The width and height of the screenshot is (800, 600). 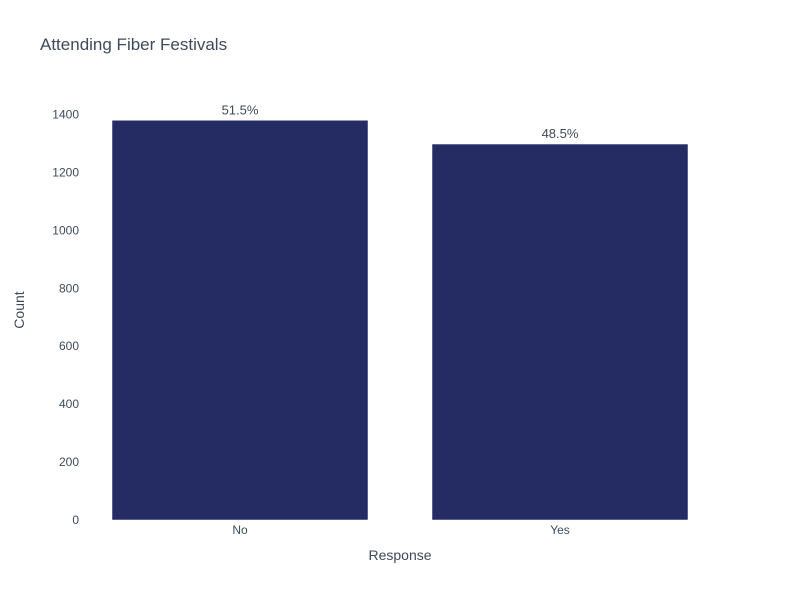 I want to click on chart-title: Attending Fiber Festivals, so click(x=133, y=44).